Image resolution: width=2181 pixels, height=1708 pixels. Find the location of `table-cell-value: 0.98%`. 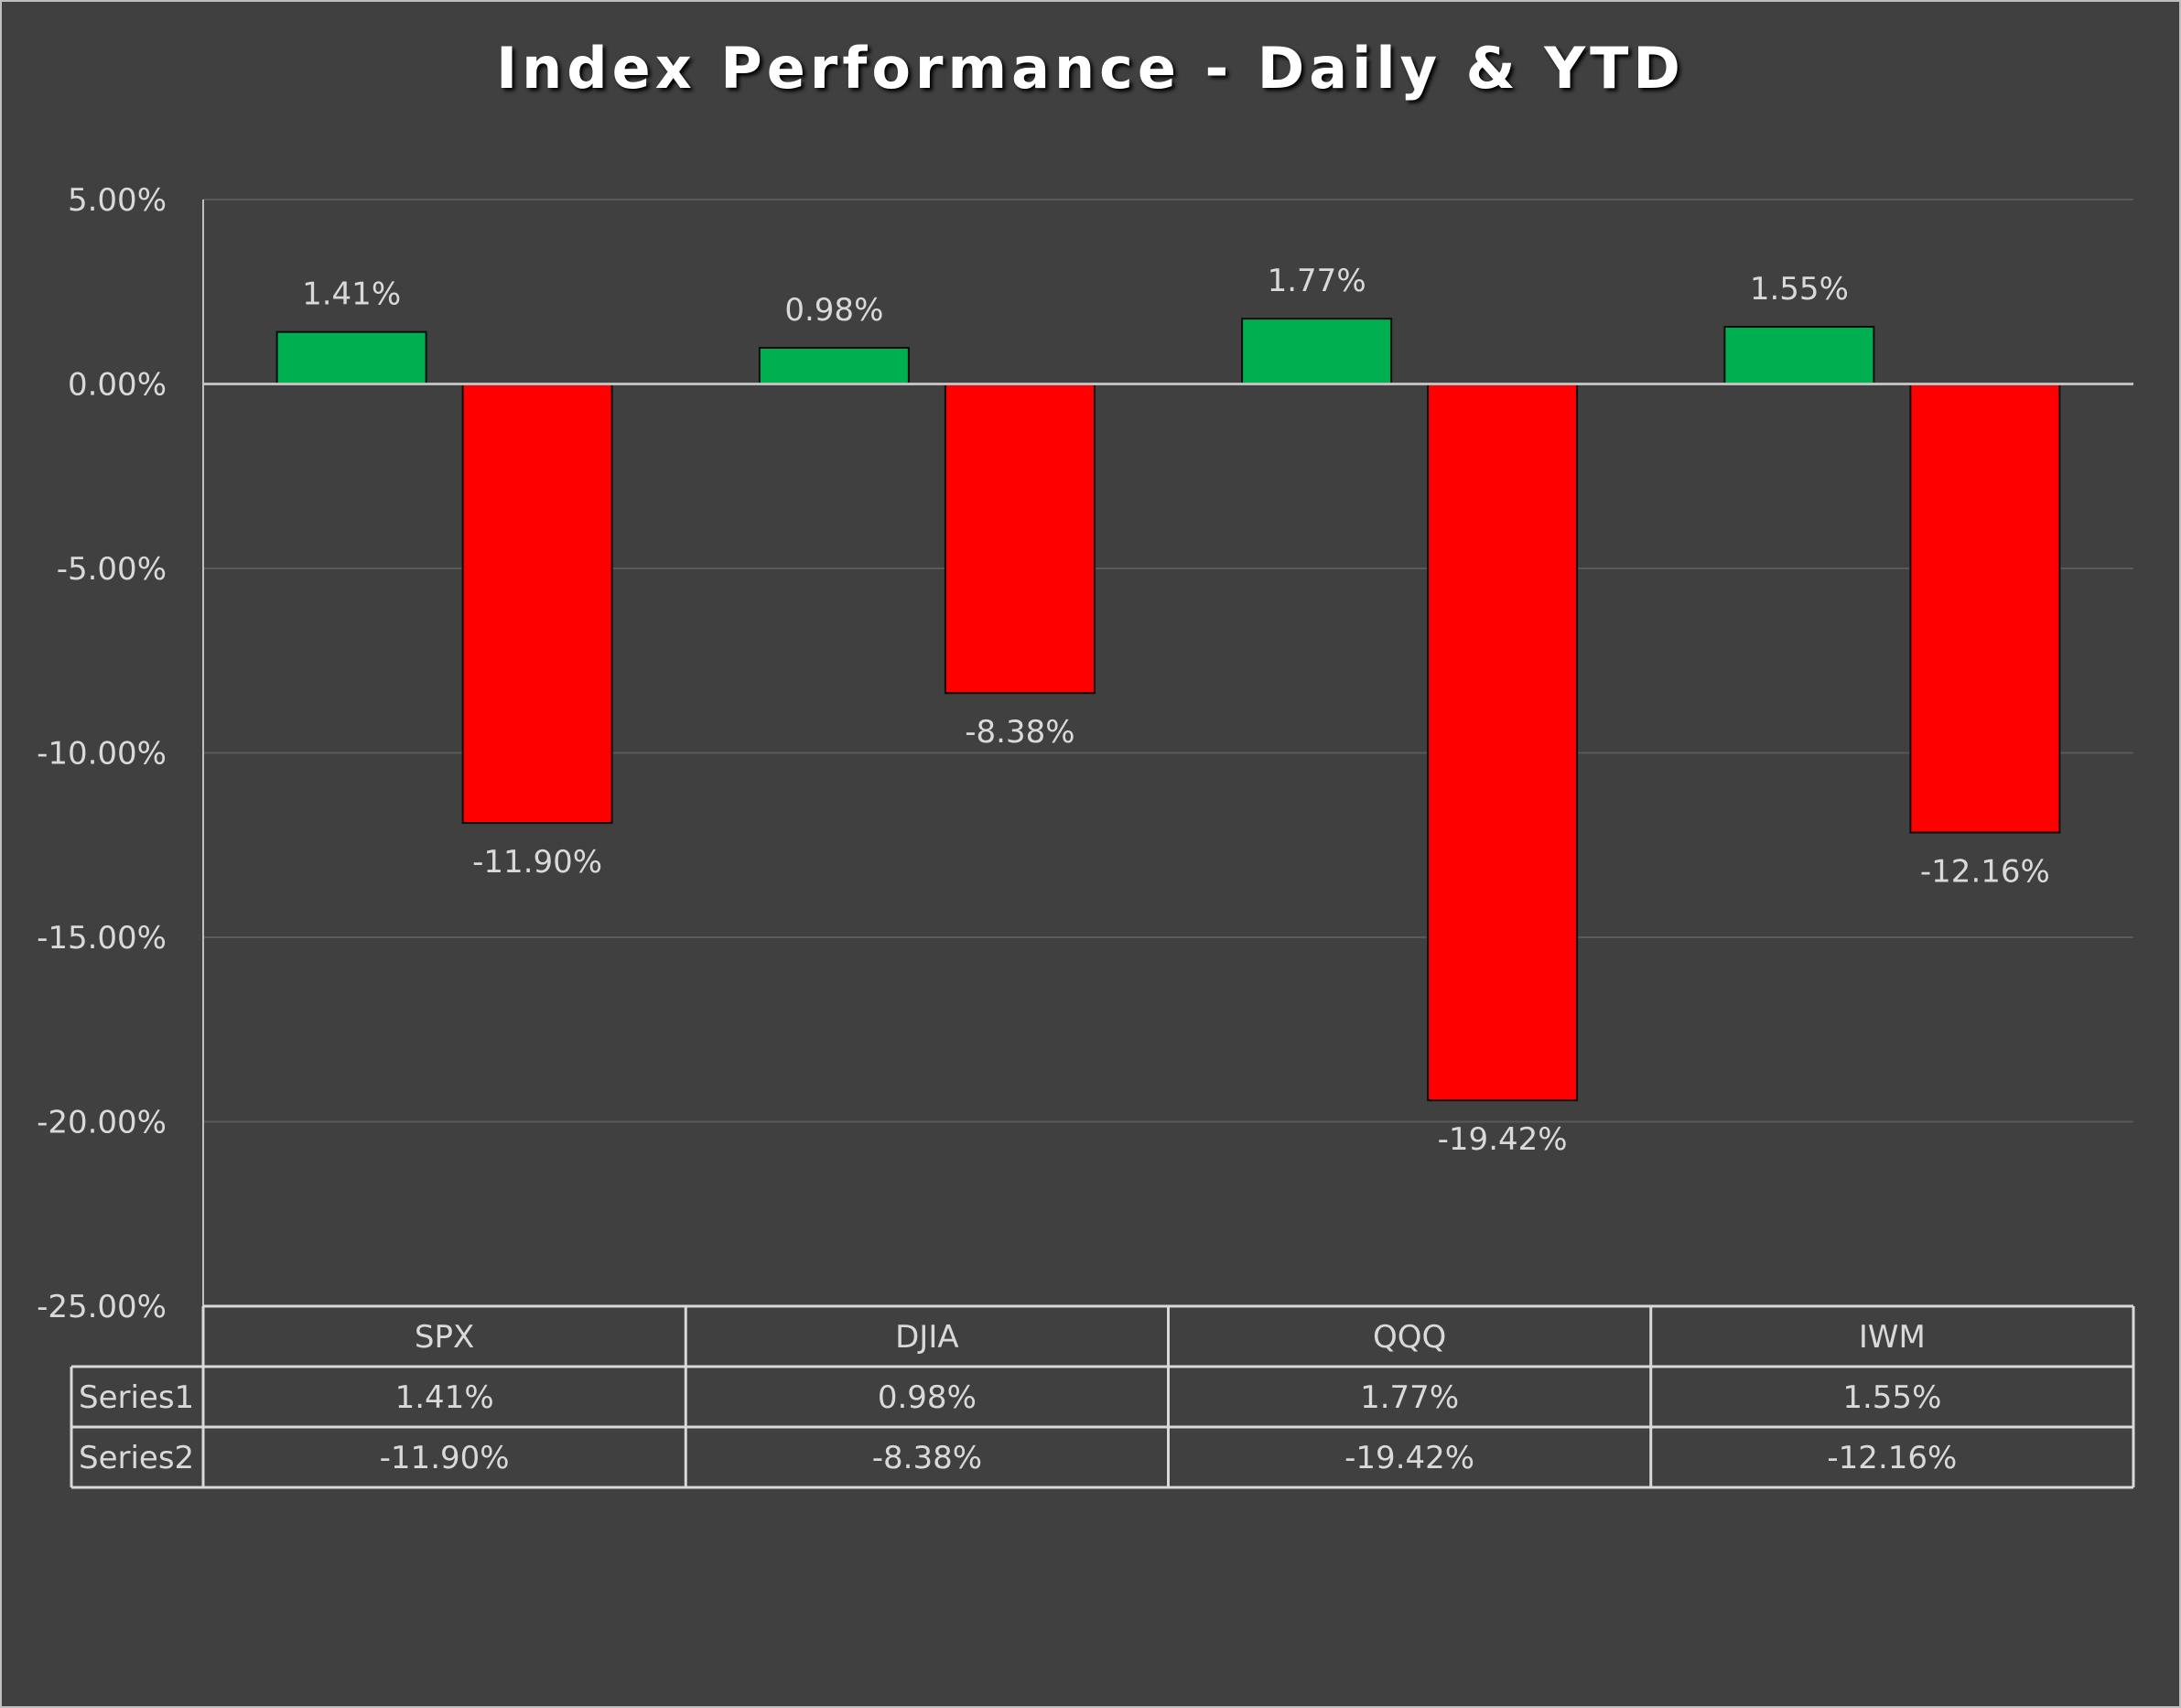

table-cell-value: 0.98% is located at coordinates (928, 1397).